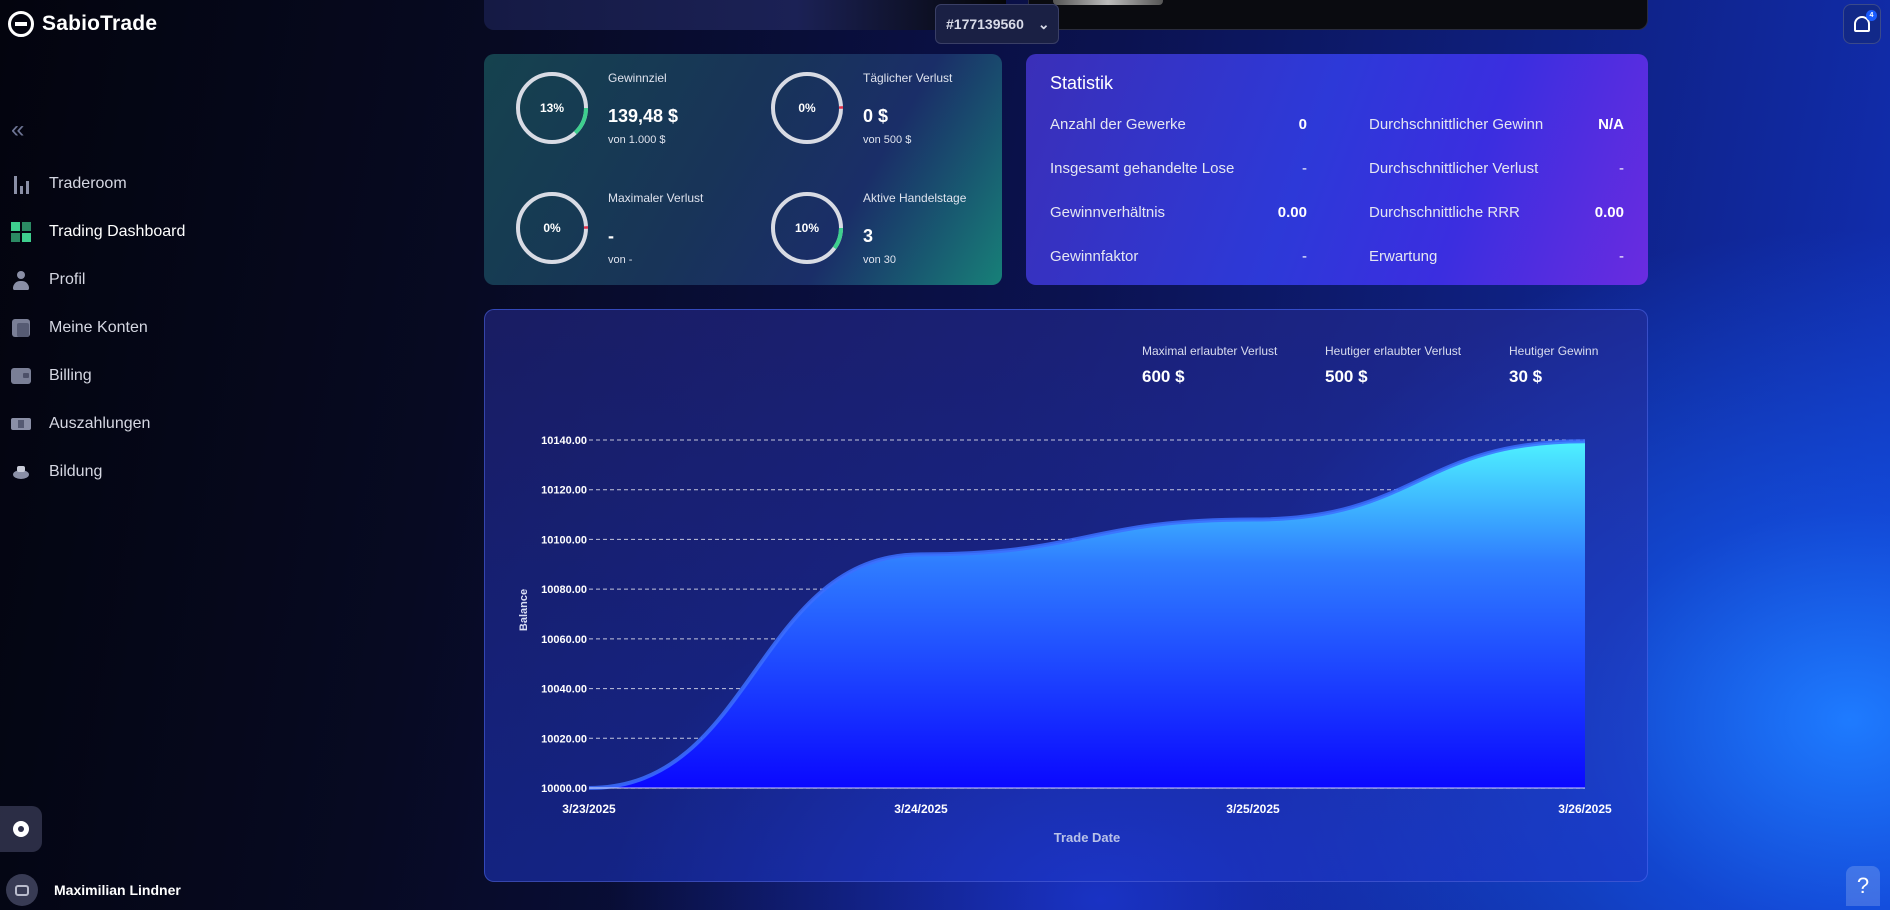 This screenshot has height=910, width=1890. I want to click on sidebar-item-label: Auszahlungen, so click(100, 423).